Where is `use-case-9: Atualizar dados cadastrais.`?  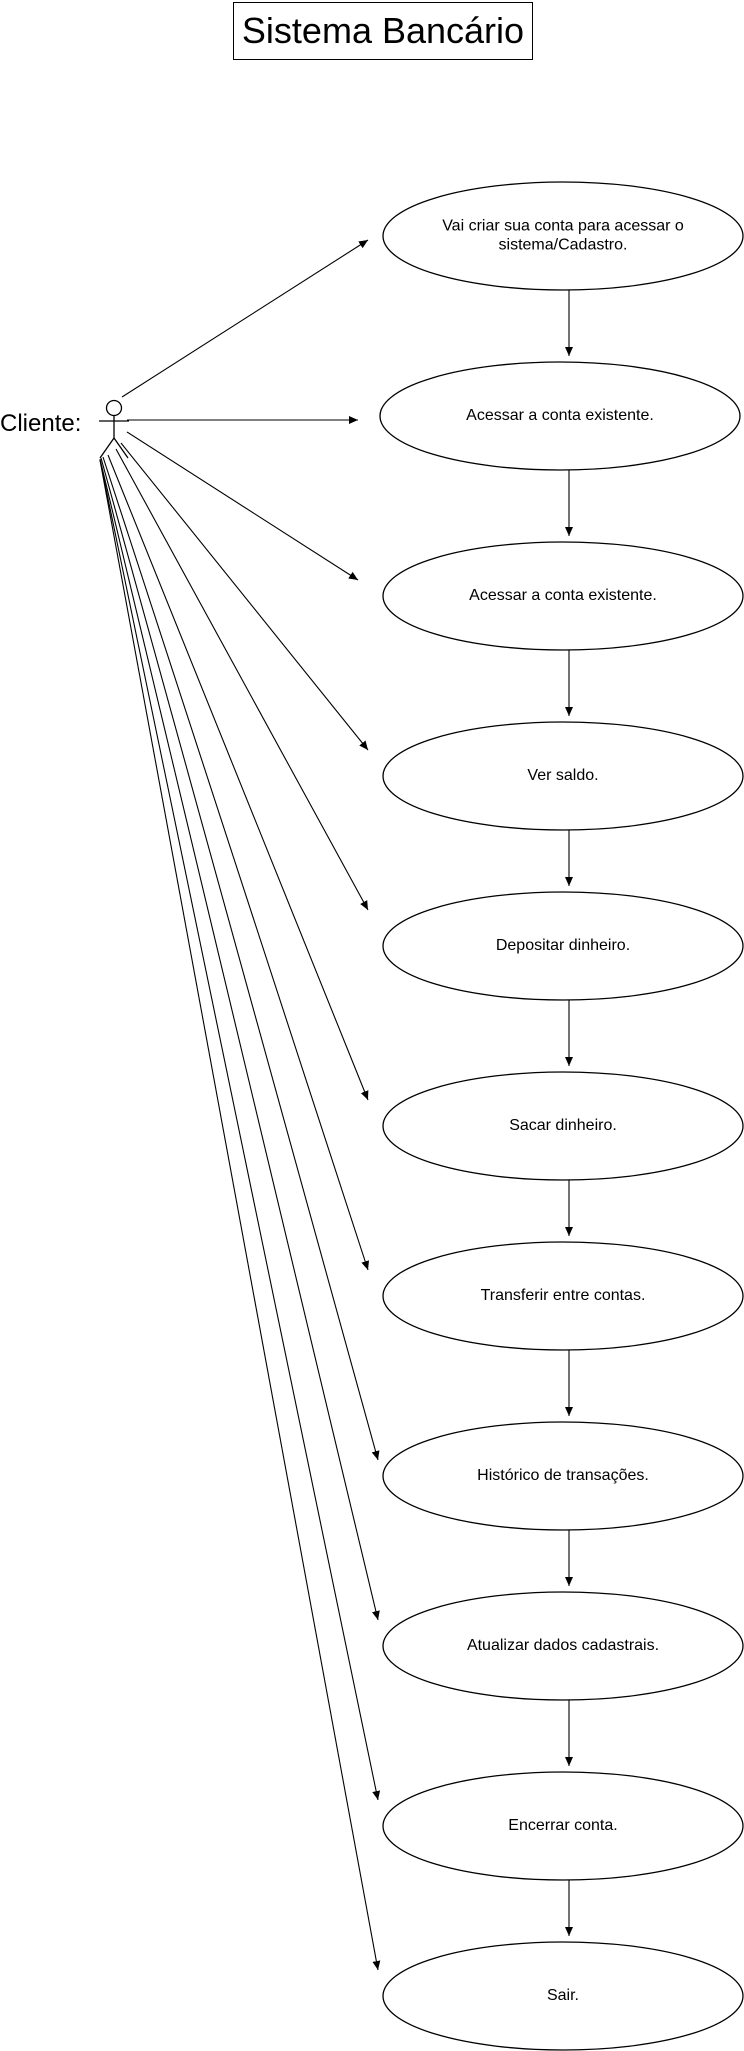
use-case-9: Atualizar dados cadastrais. is located at coordinates (563, 1646).